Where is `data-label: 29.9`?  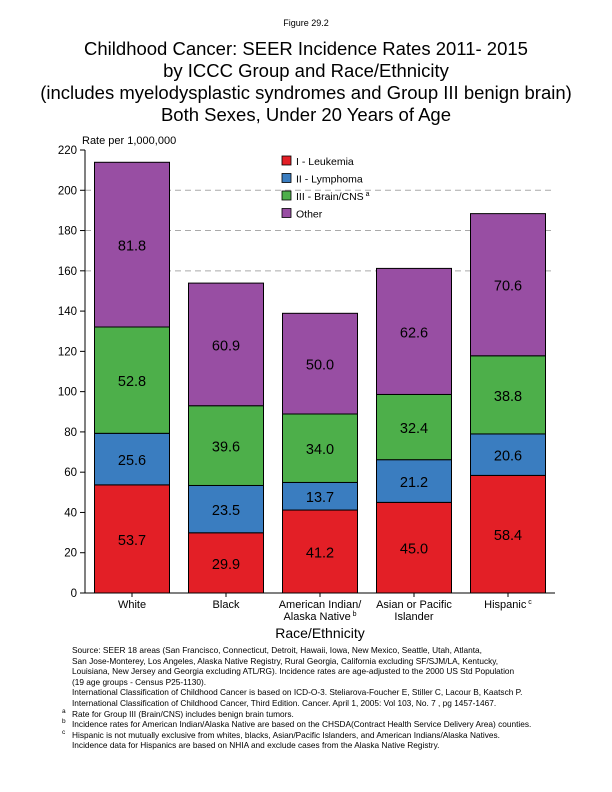
data-label: 29.9 is located at coordinates (226, 565).